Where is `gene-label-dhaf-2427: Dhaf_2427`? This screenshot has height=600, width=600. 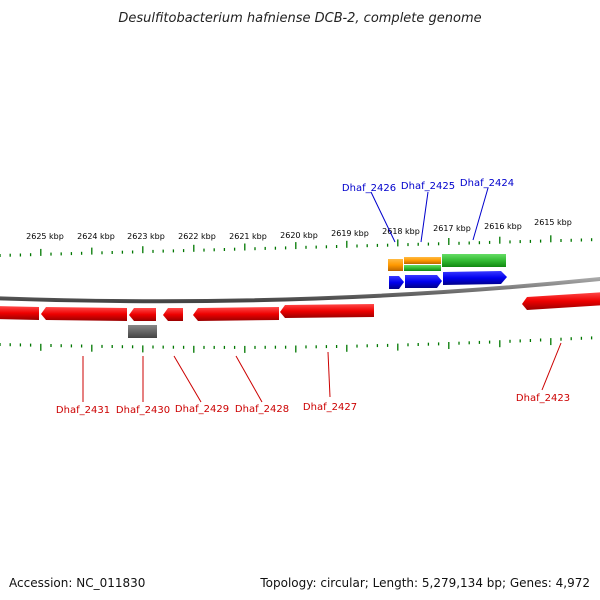 gene-label-dhaf-2427: Dhaf_2427 is located at coordinates (330, 407).